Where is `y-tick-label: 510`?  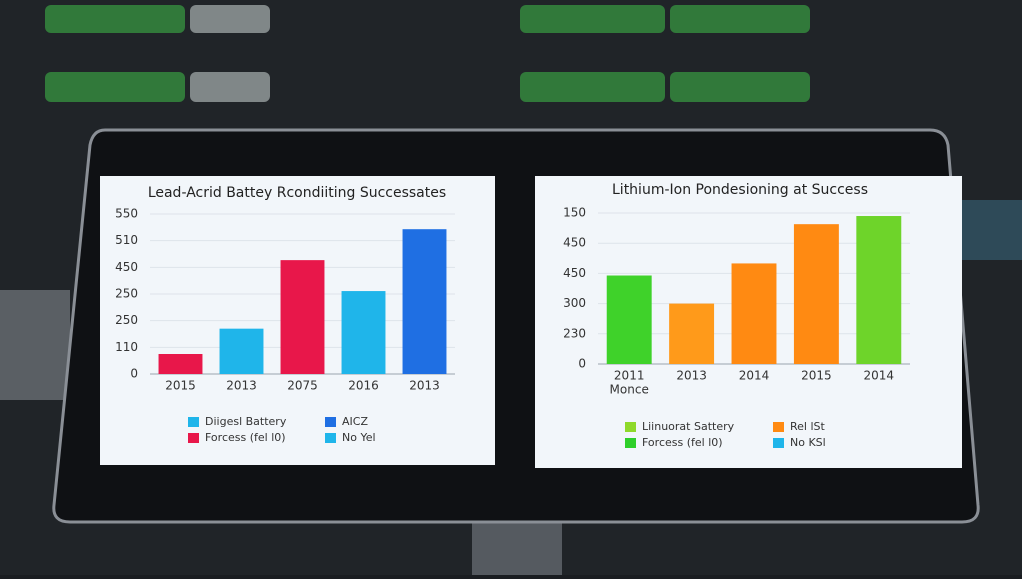 y-tick-label: 510 is located at coordinates (126, 240).